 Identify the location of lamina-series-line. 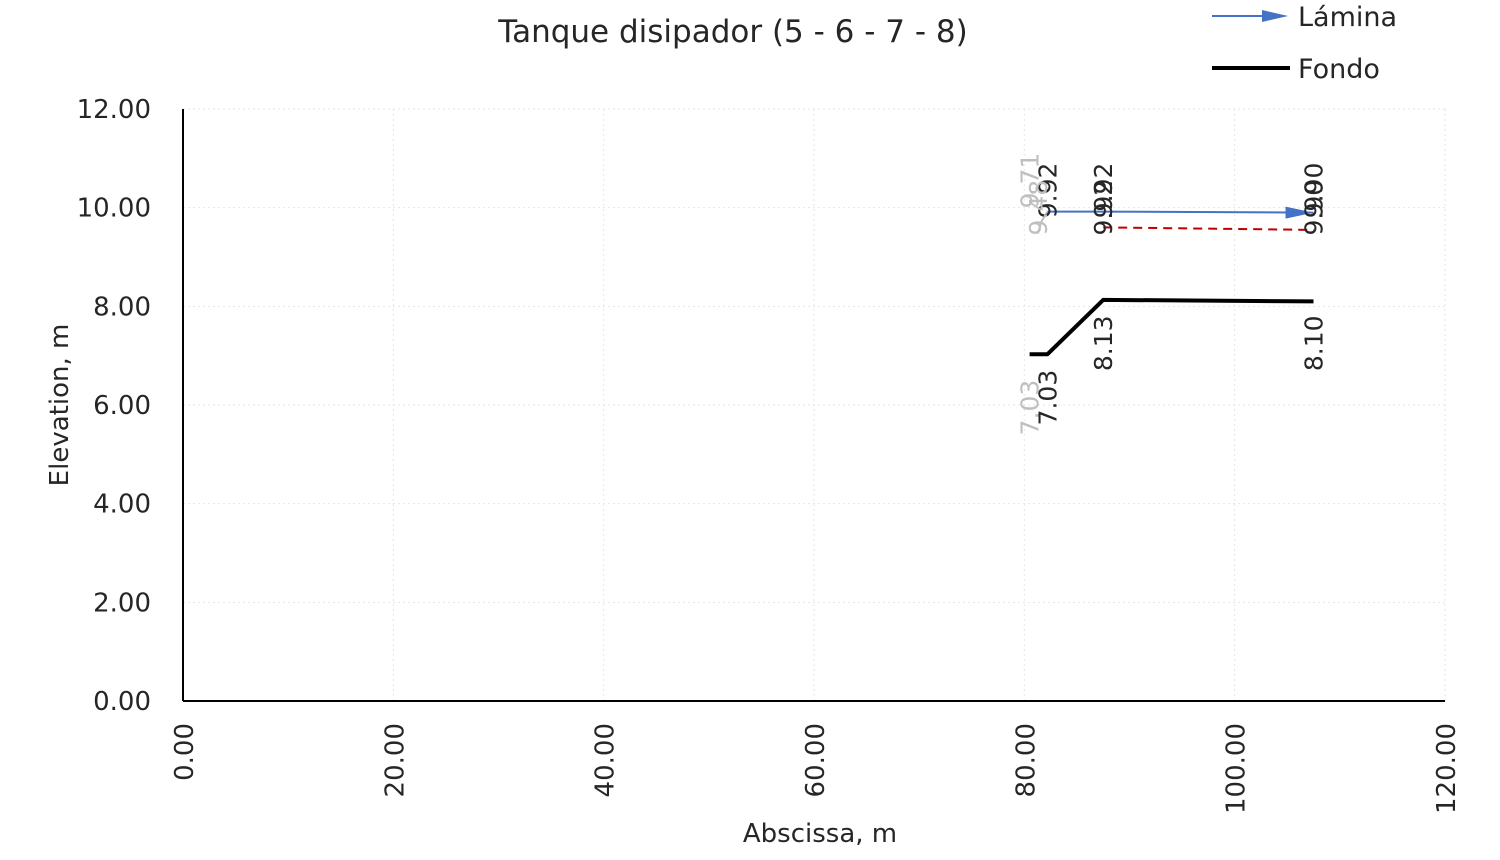
(1180, 212).